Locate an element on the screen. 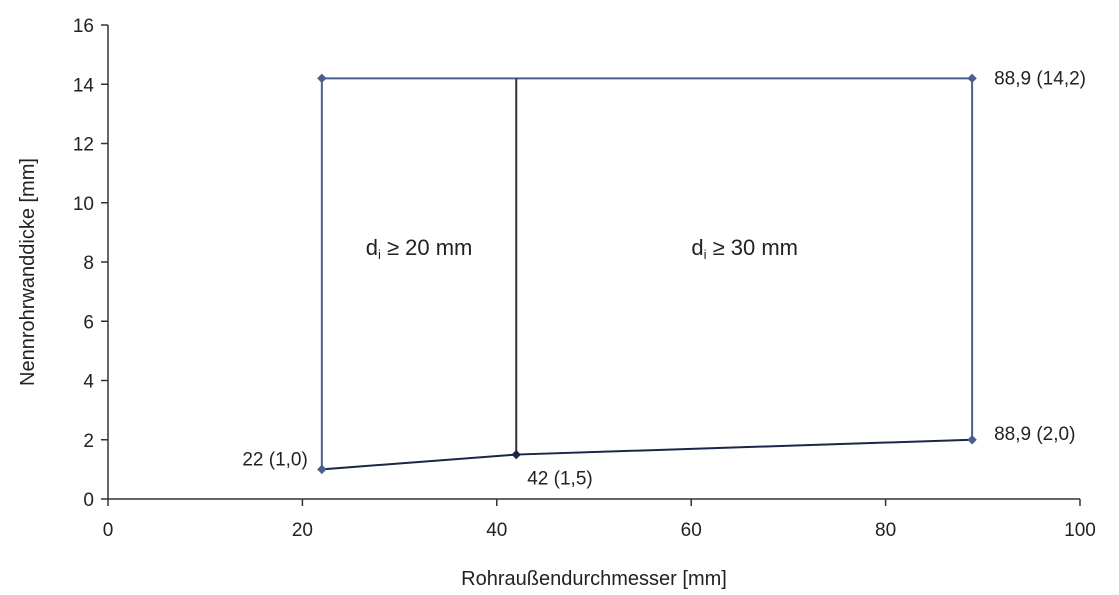  region-label: di ≥ 20 mm is located at coordinates (419, 248).